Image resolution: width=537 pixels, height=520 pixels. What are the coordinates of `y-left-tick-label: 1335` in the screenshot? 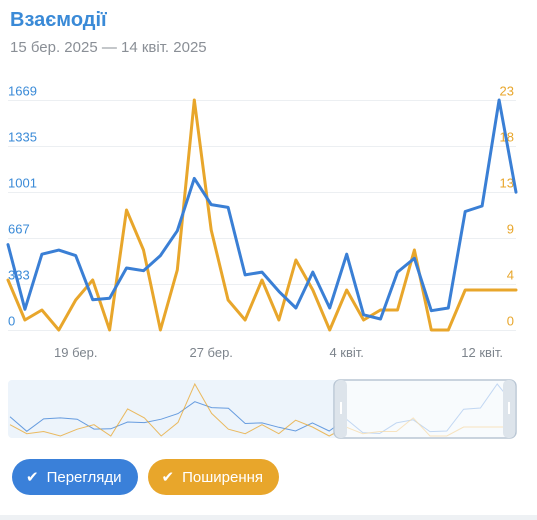 It's located at (22, 137).